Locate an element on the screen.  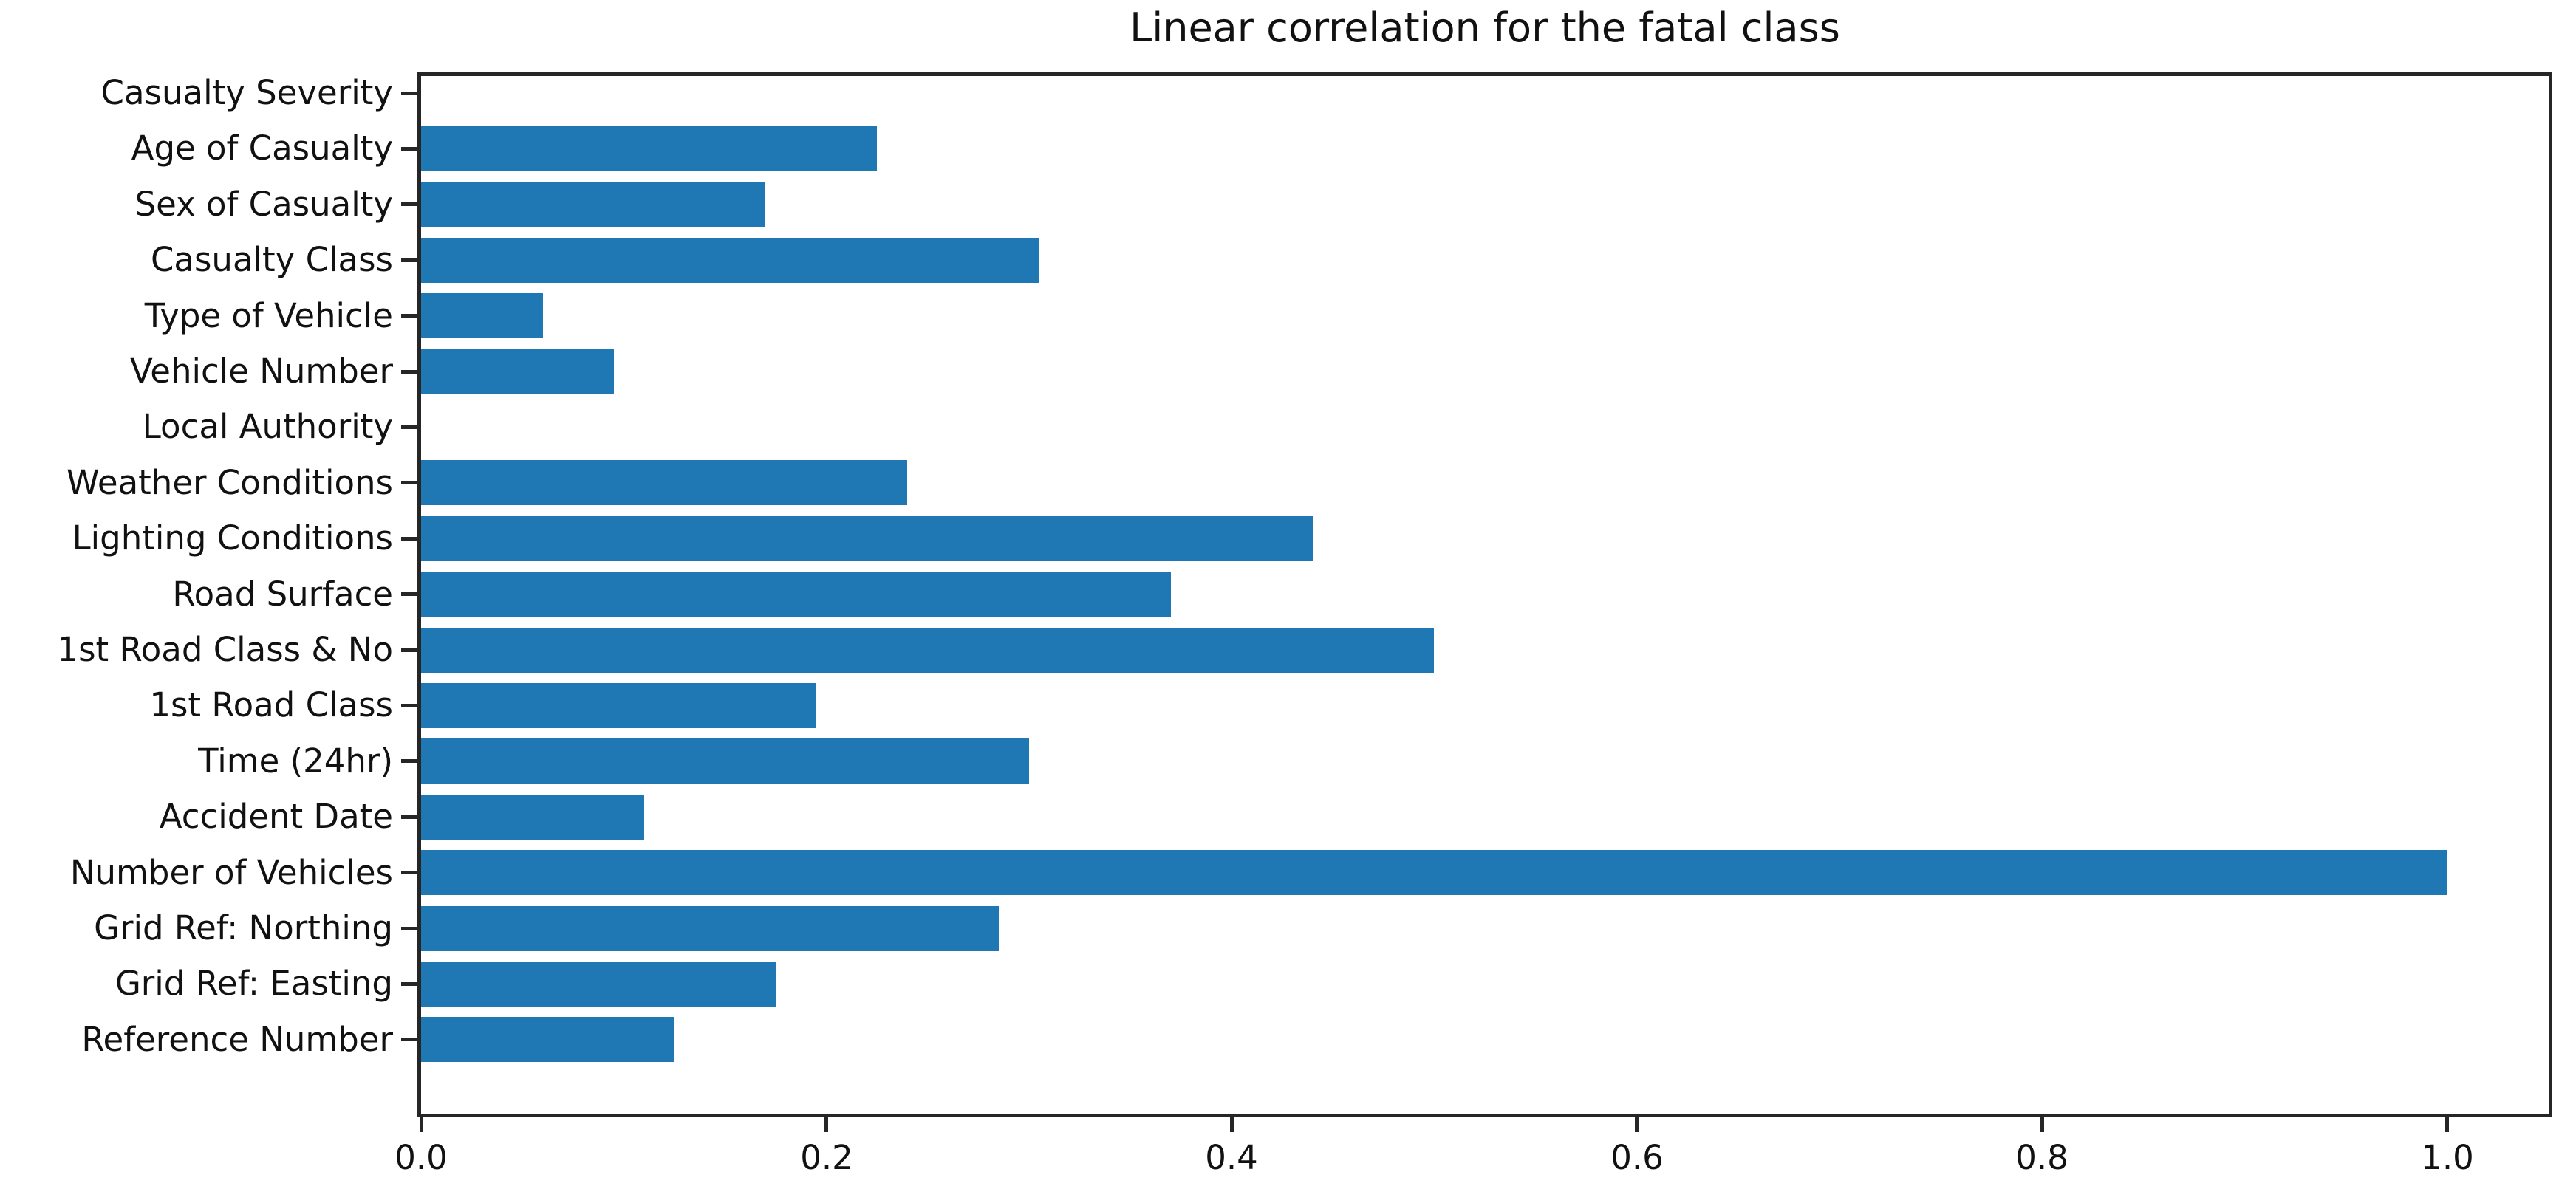
bar-reference-number is located at coordinates (547, 1039).